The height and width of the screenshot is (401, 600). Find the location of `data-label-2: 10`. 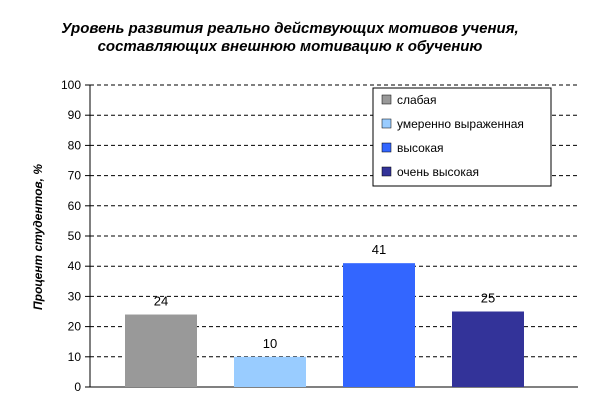

data-label-2: 10 is located at coordinates (270, 343).